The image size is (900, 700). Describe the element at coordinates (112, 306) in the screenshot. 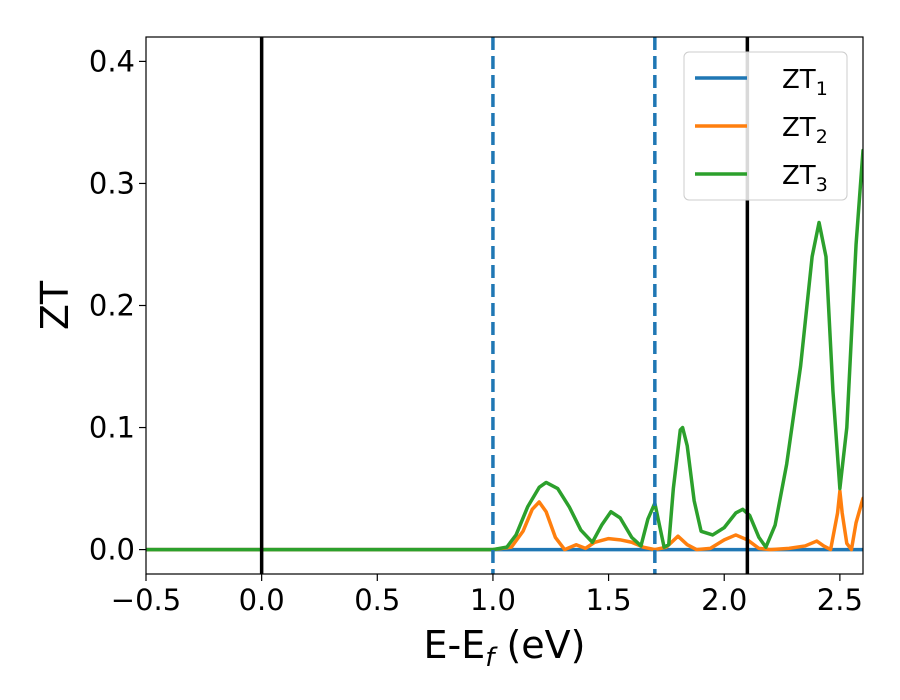

I see `y-tick-label: 0.2` at that location.